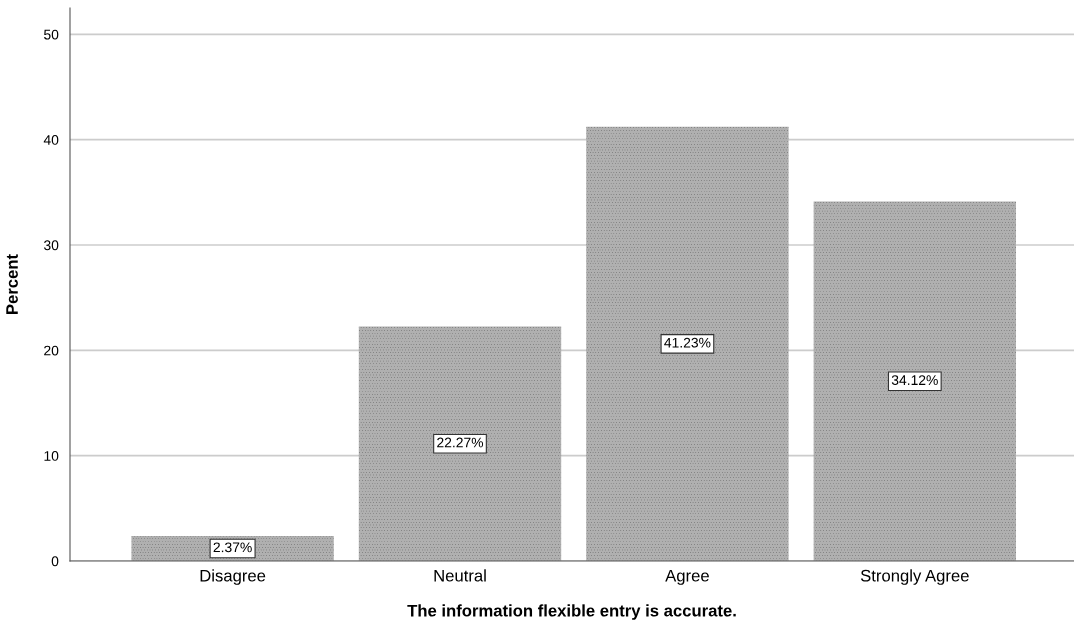 This screenshot has height=634, width=1074. I want to click on y-tick-label: 40, so click(51, 140).